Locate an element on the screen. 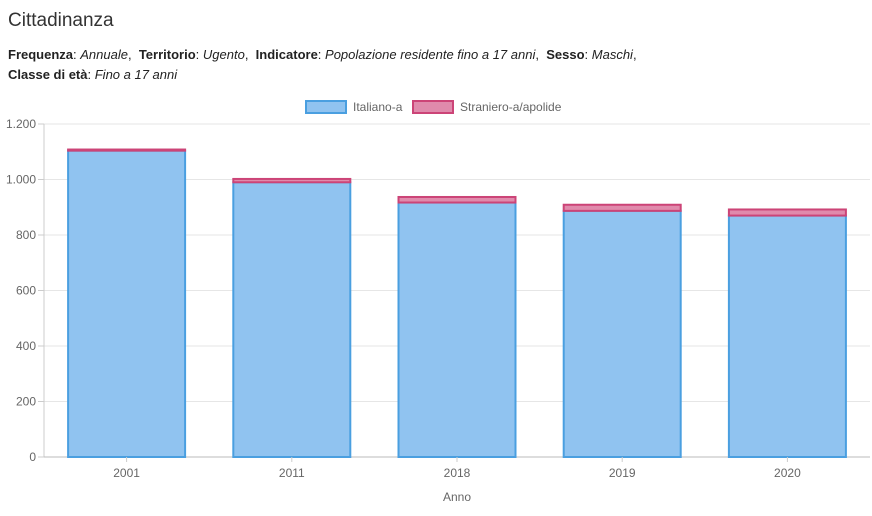  filter-item: Frequenza: Annuale, is located at coordinates (70, 54).